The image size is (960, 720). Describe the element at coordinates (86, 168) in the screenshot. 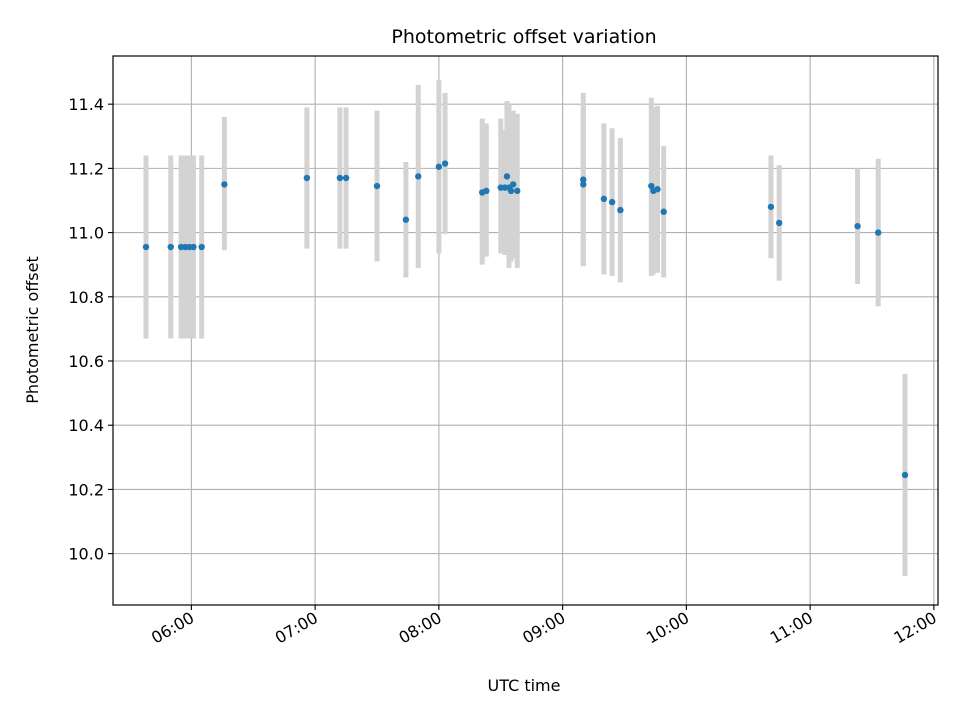

I see `y-tick-label: 11.2` at that location.